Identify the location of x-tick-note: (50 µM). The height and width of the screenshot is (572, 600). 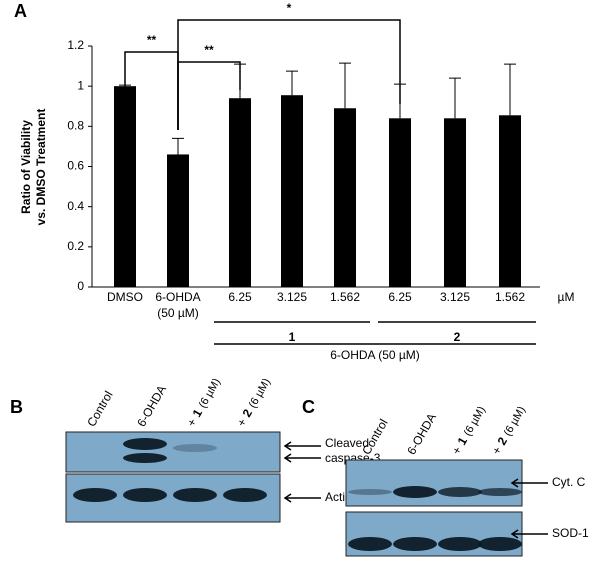
(178, 313).